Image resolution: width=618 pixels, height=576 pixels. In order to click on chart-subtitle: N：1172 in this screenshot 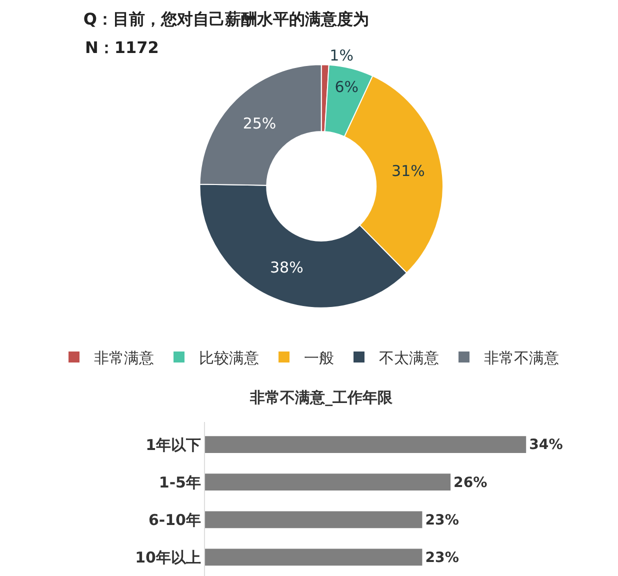, I will do `click(122, 47)`.